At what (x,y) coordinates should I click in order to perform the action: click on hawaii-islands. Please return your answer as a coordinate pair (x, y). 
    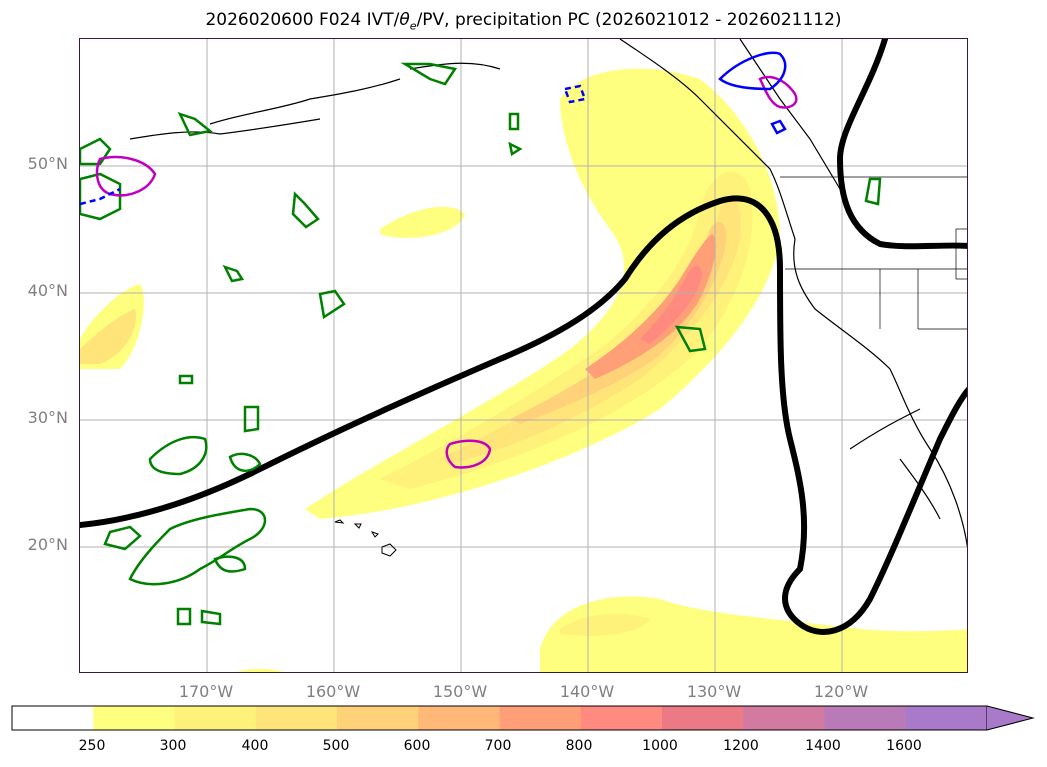
    Looking at the image, I should click on (365, 538).